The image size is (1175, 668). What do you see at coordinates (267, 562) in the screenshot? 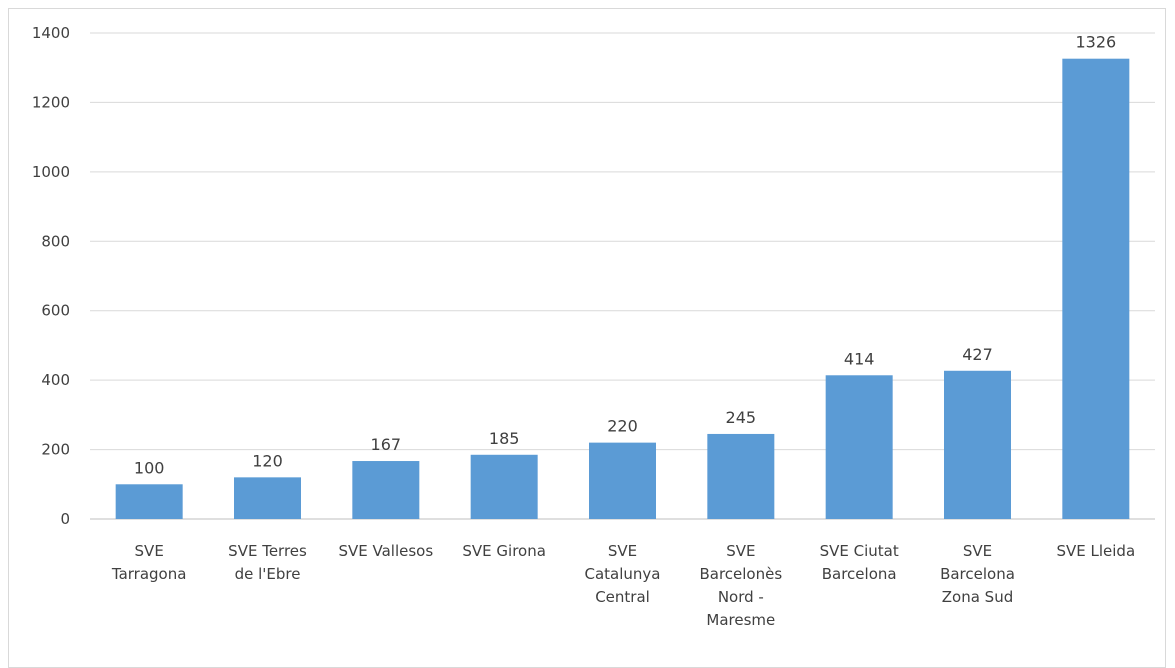
I see `x-category-label: SVE Terres de l'Ebre` at bounding box center [267, 562].